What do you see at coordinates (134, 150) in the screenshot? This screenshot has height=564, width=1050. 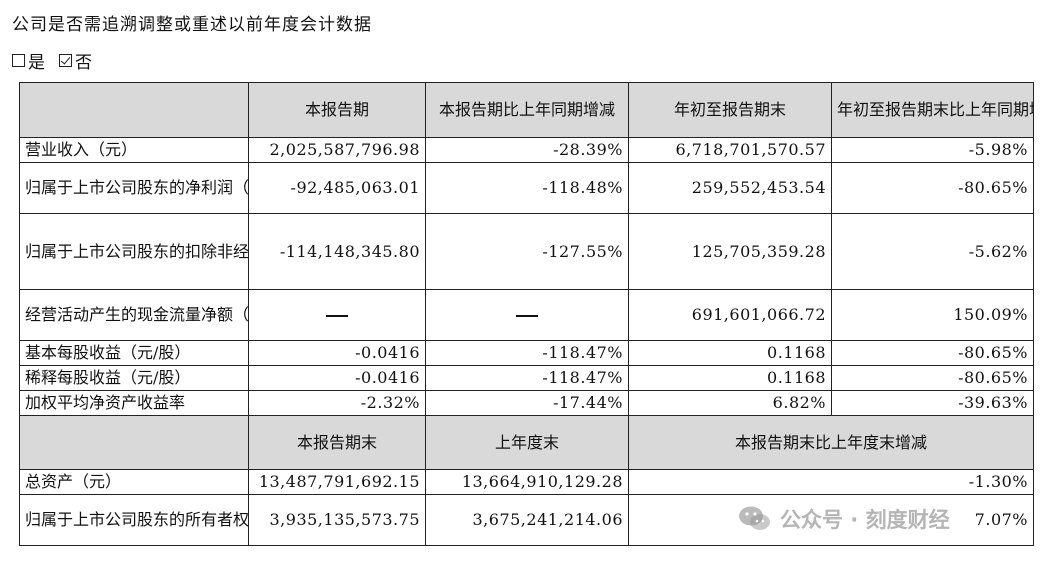 I see `row-label: 营业收入（元）` at bounding box center [134, 150].